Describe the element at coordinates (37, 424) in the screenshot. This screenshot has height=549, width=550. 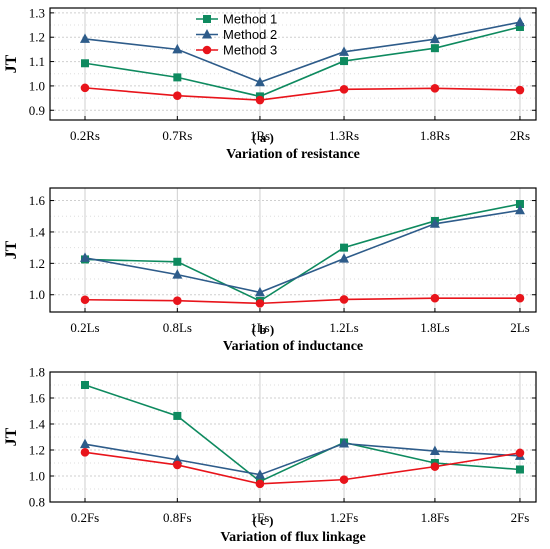
I see `y-tick-label: 1.4` at that location.